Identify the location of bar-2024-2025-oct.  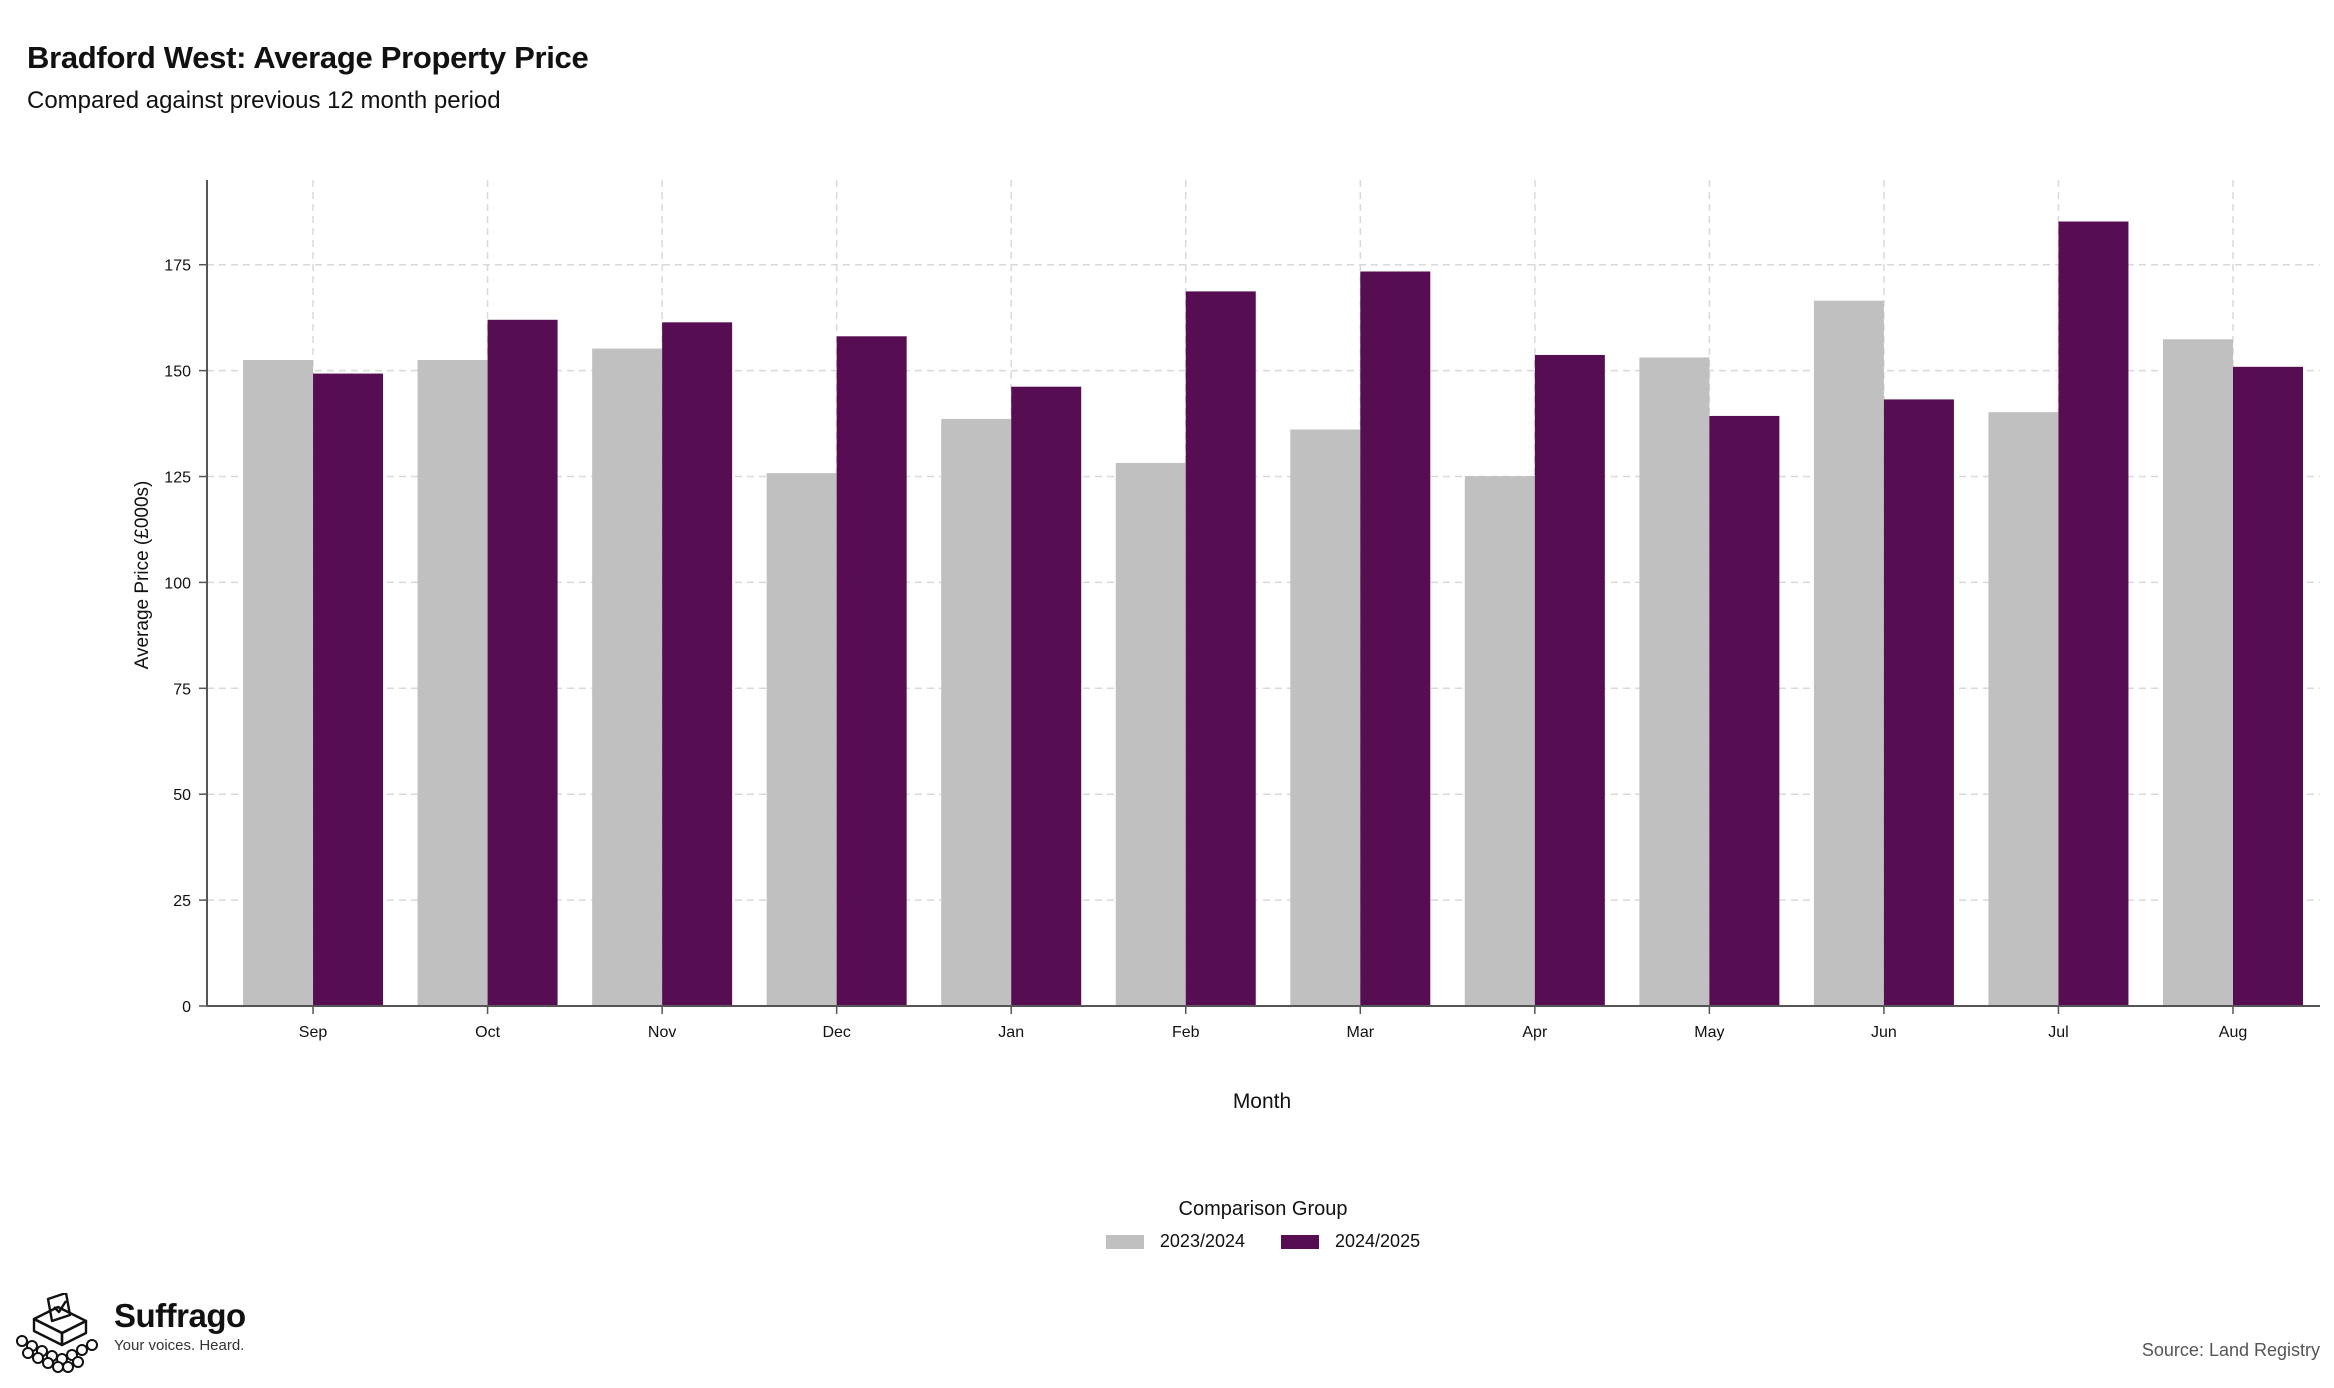
(522, 662).